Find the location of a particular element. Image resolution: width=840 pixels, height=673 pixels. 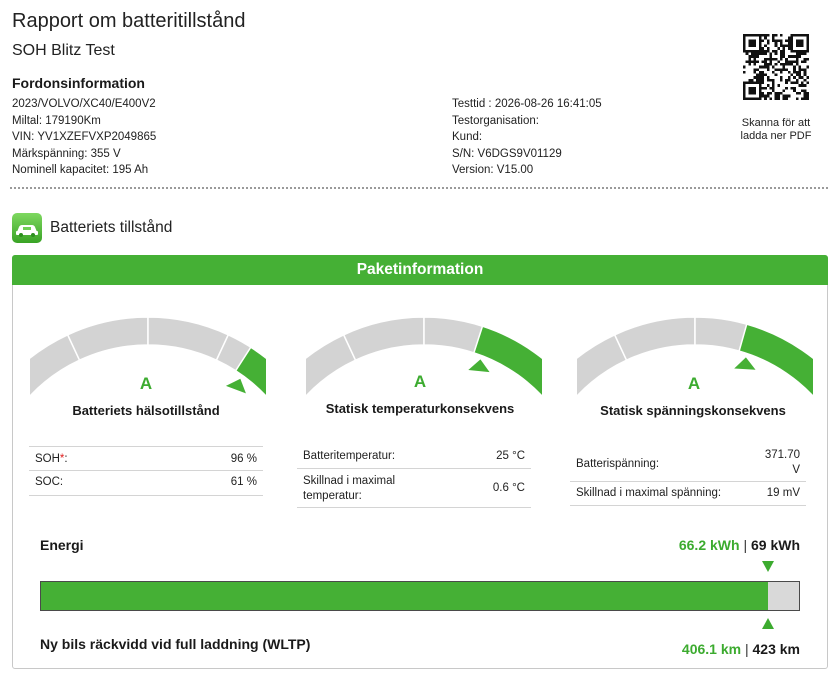

test-time: Testtid : 2026-08-26 16:41:05 is located at coordinates (527, 104).